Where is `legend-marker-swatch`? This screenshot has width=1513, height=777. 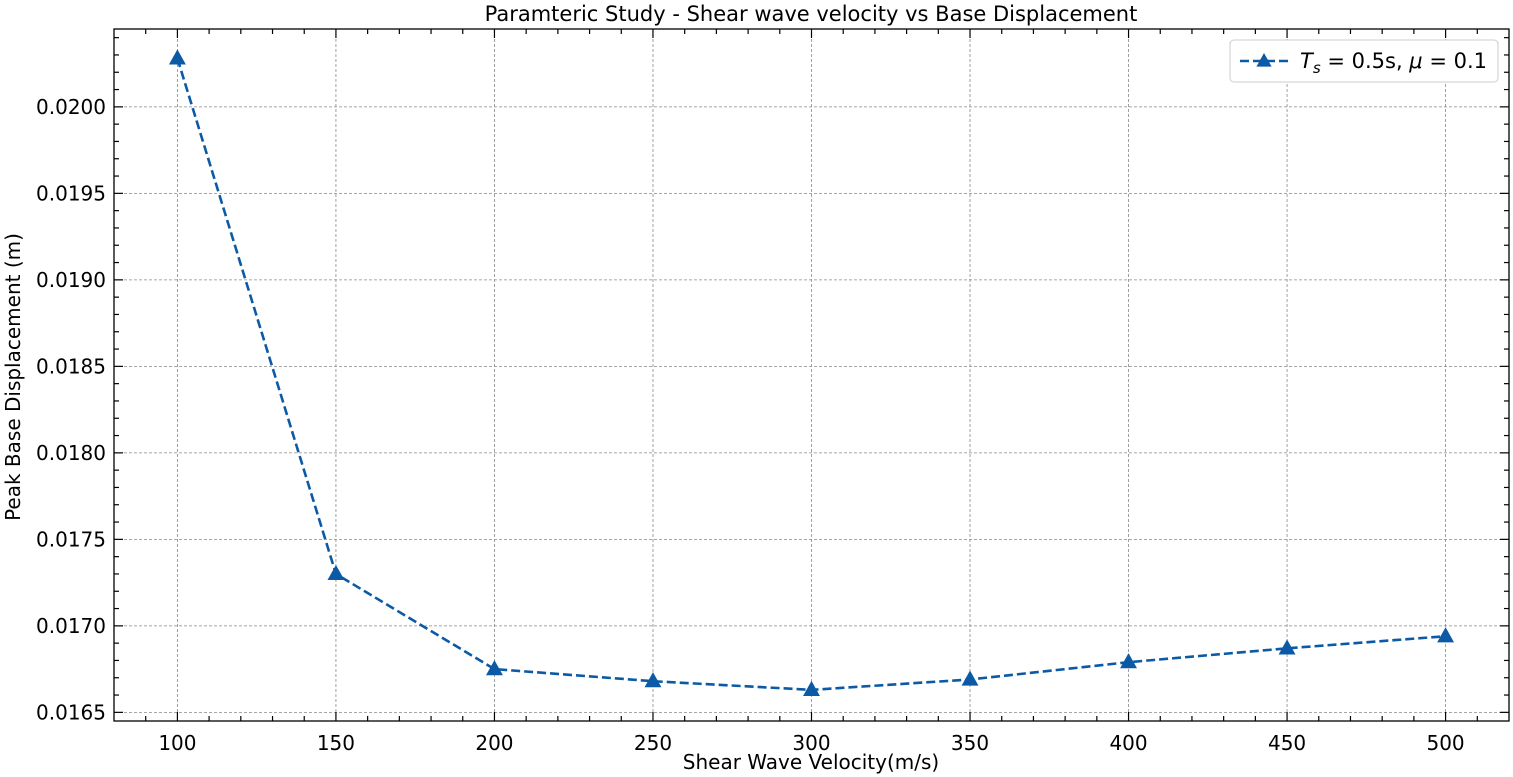
legend-marker-swatch is located at coordinates (1264, 60).